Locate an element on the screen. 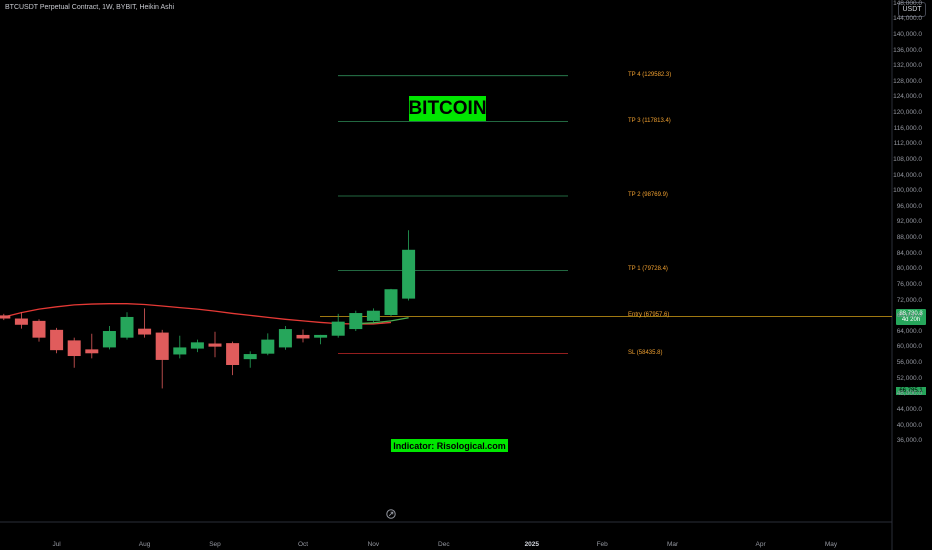 Image resolution: width=932 pixels, height=550 pixels. y-tick-label: 112,000.0 is located at coordinates (907, 144).